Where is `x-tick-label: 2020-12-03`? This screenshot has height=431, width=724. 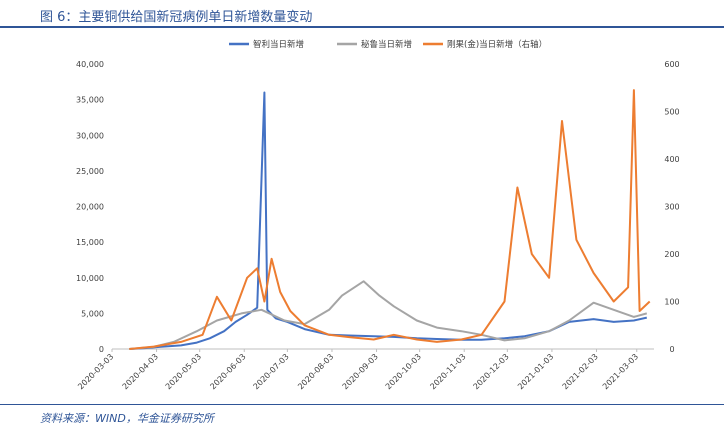
x-tick-label: 2020-12-03 is located at coordinates (491, 371).